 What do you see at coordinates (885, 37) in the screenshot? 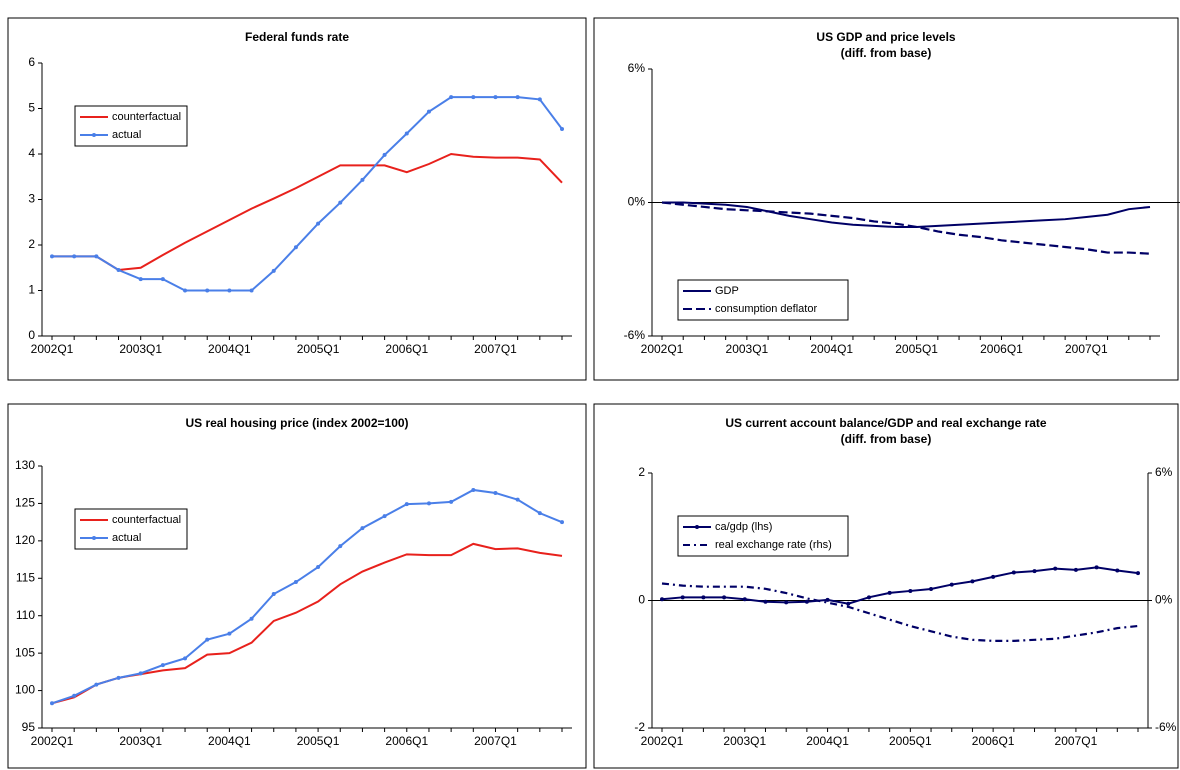
I see `chart-title: US GDP and price levels` at bounding box center [885, 37].